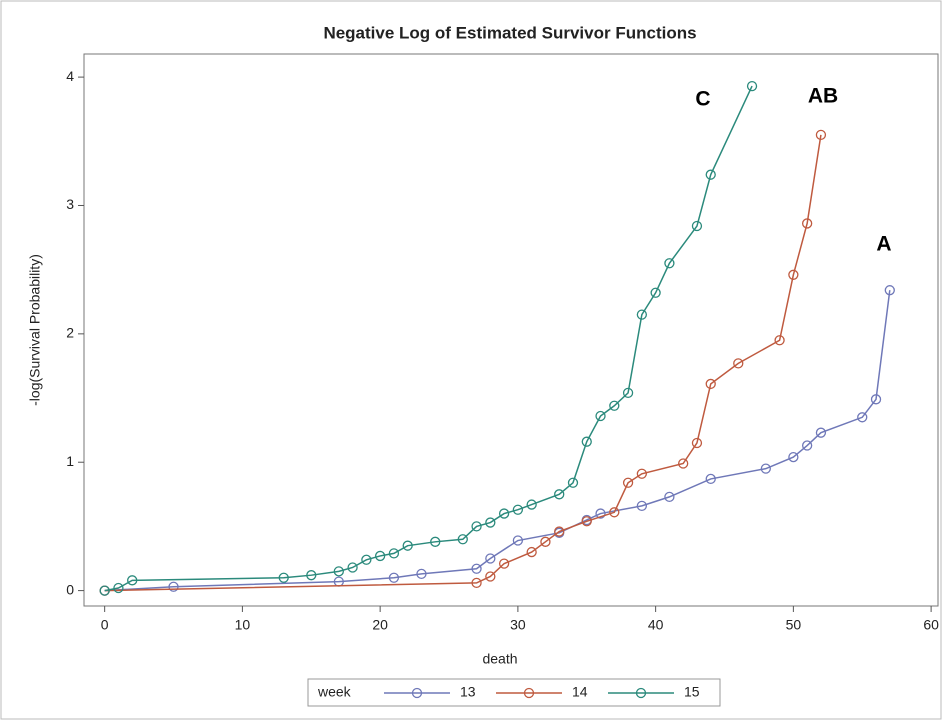 The image size is (944, 722). I want to click on y-tick-label: 0, so click(70, 589).